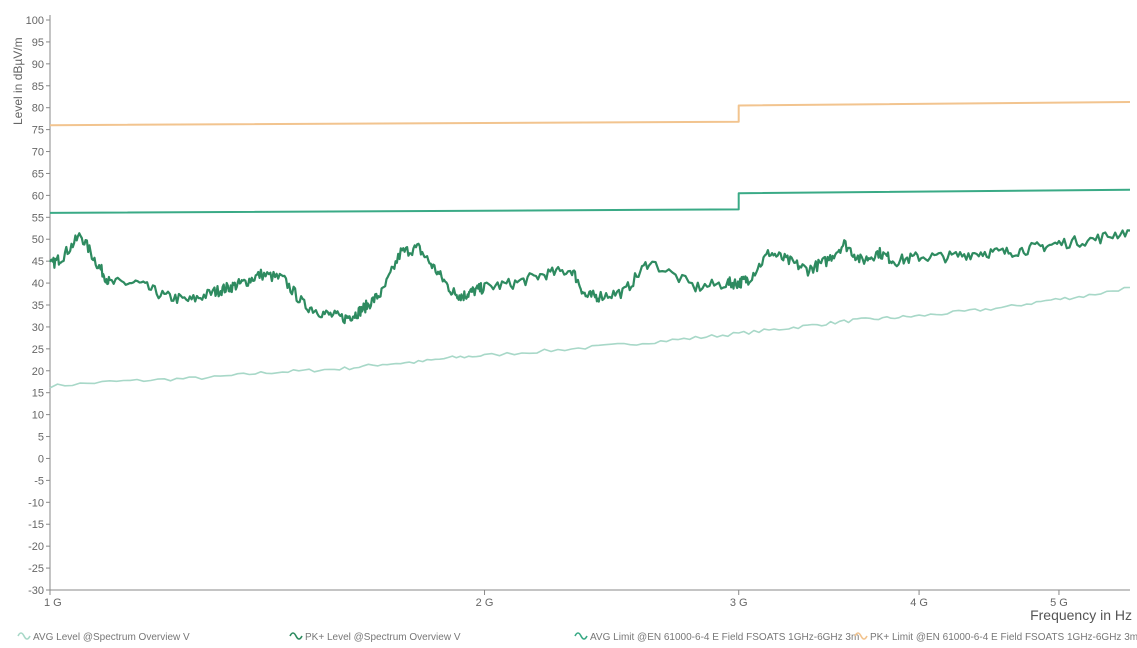  Describe the element at coordinates (739, 603) in the screenshot. I see `x-tick-label: 3 G` at that location.